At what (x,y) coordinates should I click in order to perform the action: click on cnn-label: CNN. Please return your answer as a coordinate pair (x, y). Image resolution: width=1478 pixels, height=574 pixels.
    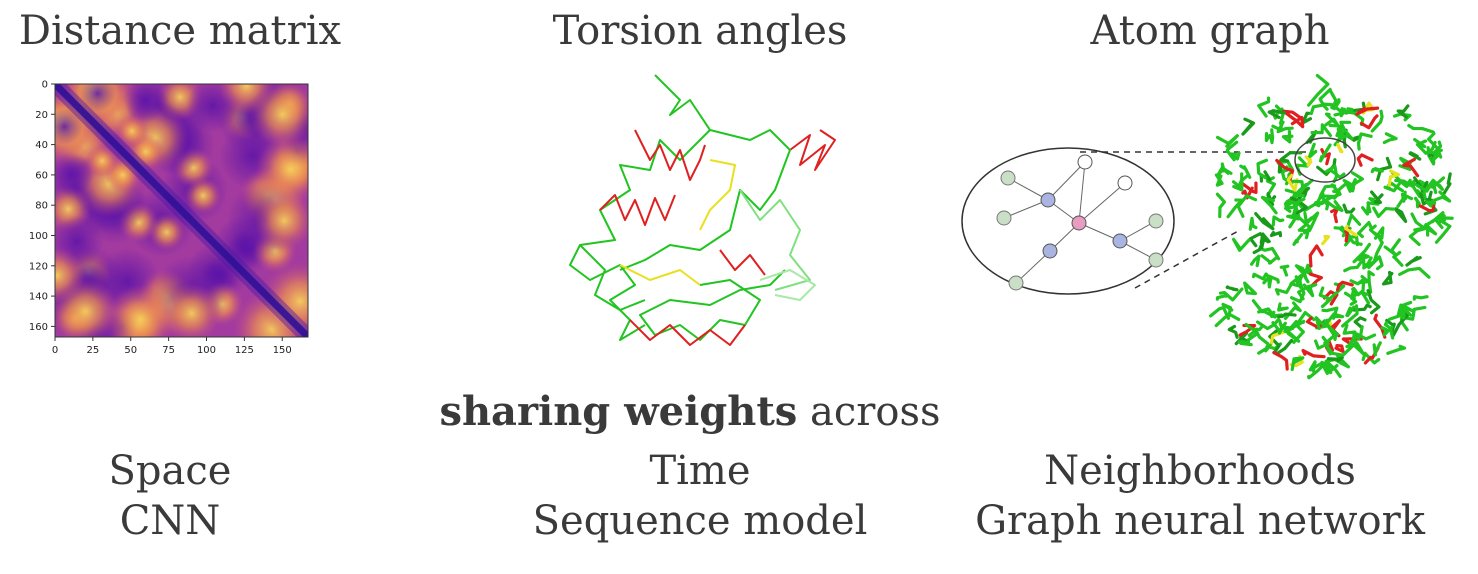
    Looking at the image, I should click on (170, 521).